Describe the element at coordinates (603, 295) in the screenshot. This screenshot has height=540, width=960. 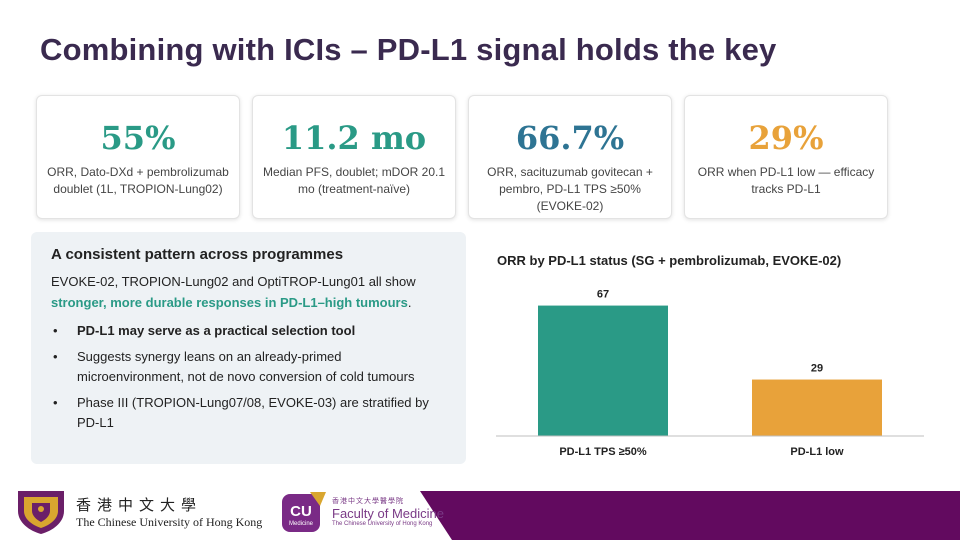
I see `data-label-1: 67` at that location.